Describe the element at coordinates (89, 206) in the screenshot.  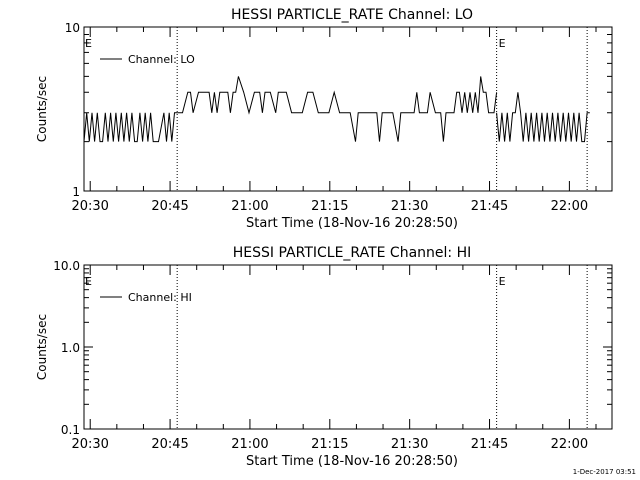
I see `panel-1-x-tick-label: 20:30` at that location.